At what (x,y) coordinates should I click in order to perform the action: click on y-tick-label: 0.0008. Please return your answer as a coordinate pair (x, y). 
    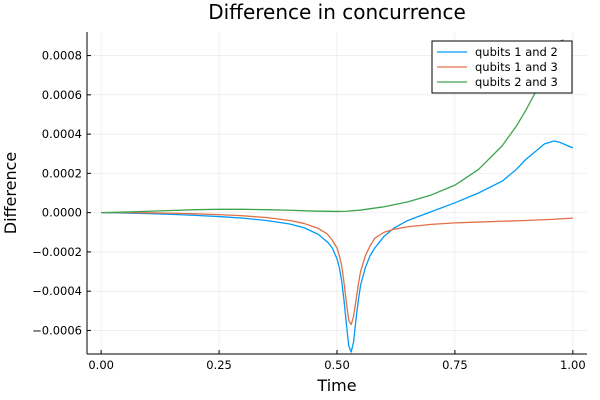
    Looking at the image, I should click on (62, 56).